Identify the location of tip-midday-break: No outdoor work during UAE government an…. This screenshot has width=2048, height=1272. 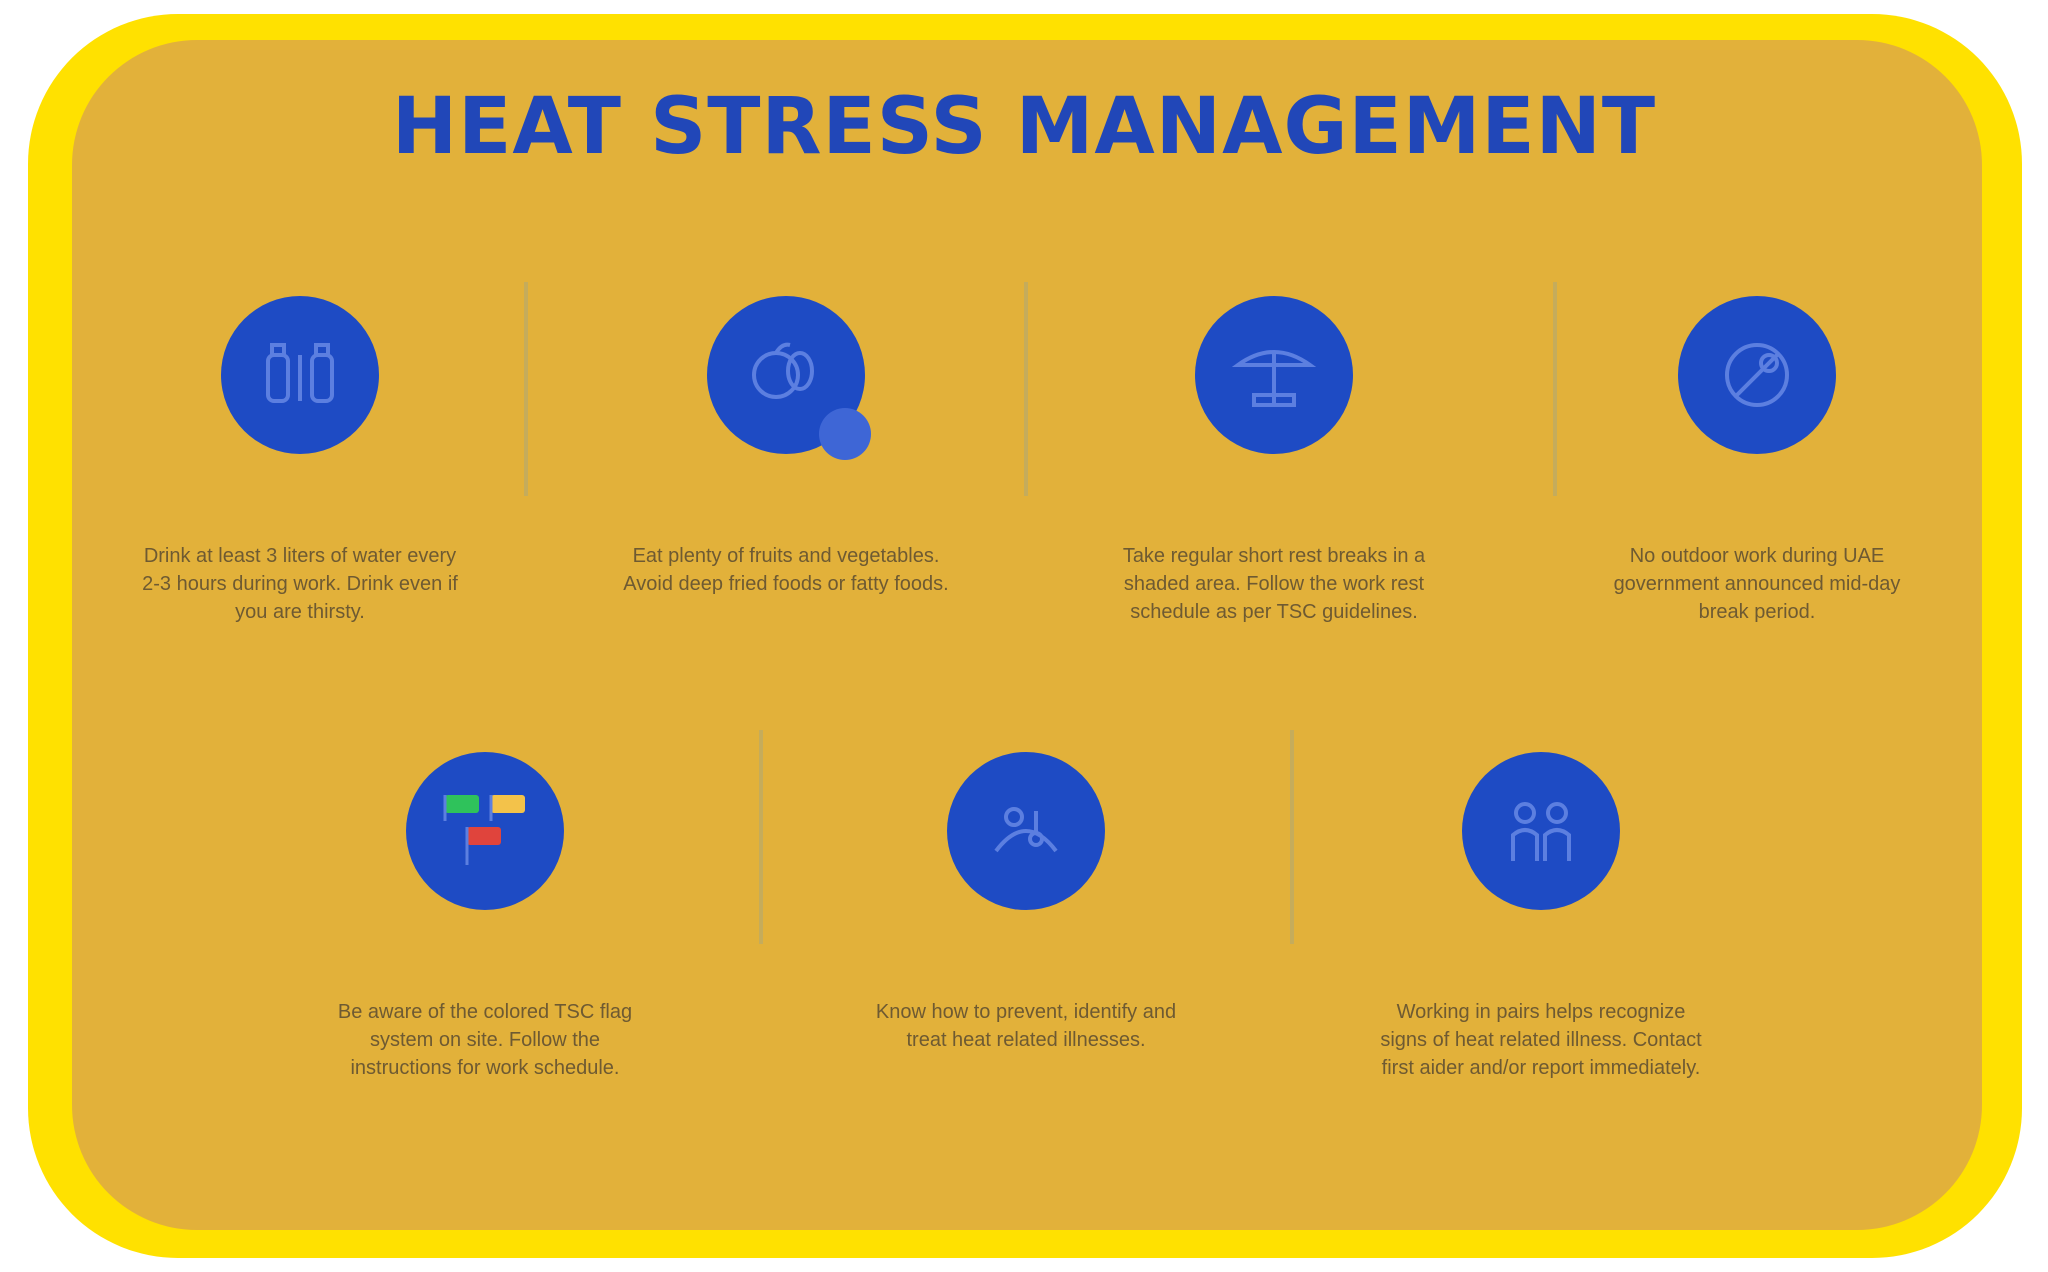
(1757, 461).